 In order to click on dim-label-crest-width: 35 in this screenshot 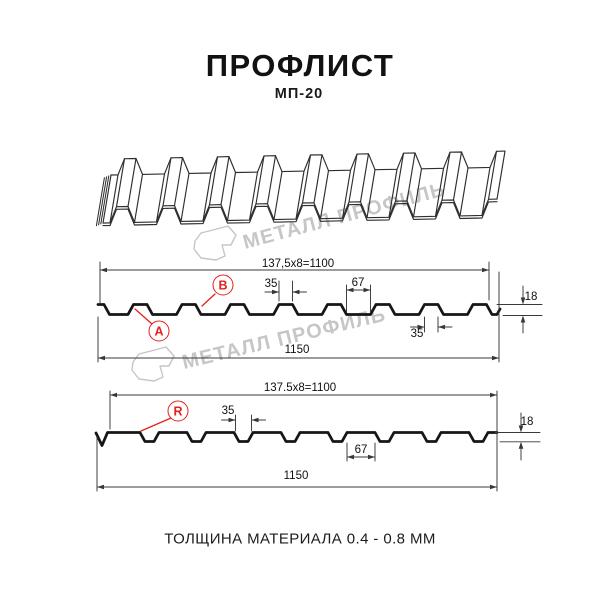, I will do `click(271, 284)`.